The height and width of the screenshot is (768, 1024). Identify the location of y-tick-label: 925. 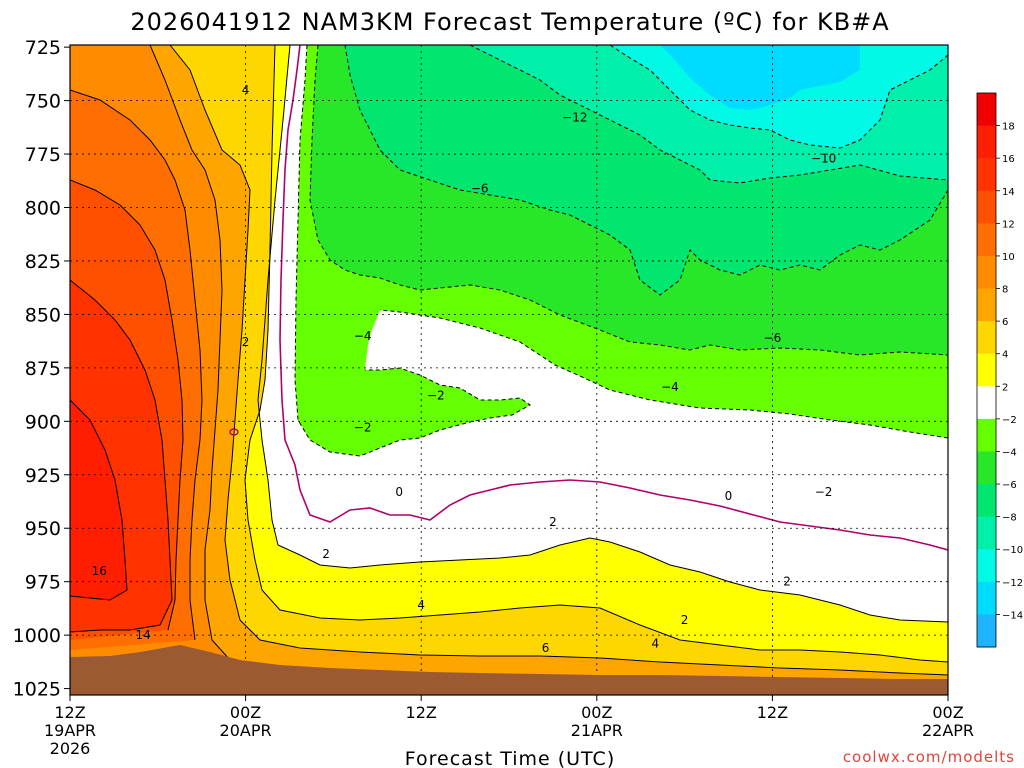
(43, 476).